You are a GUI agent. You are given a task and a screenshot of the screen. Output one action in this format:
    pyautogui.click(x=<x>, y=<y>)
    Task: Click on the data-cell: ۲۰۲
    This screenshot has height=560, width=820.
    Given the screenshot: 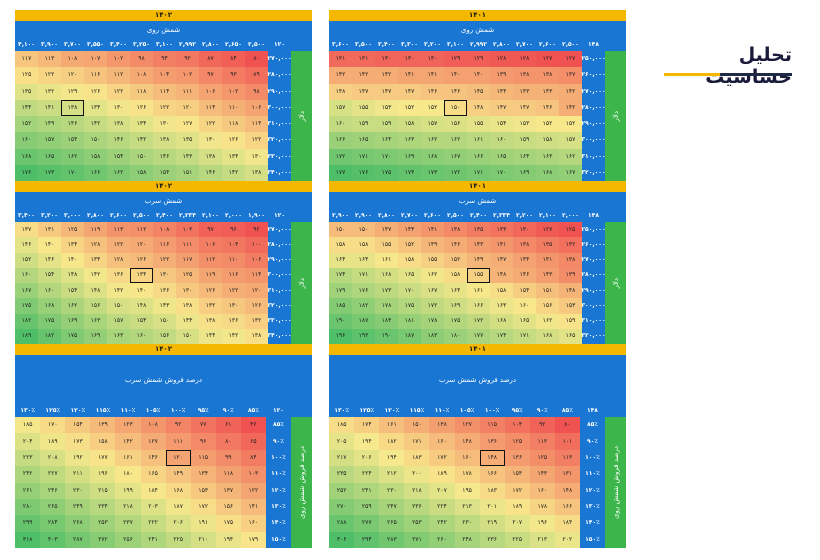 What is the action you would take?
    pyautogui.click(x=567, y=539)
    